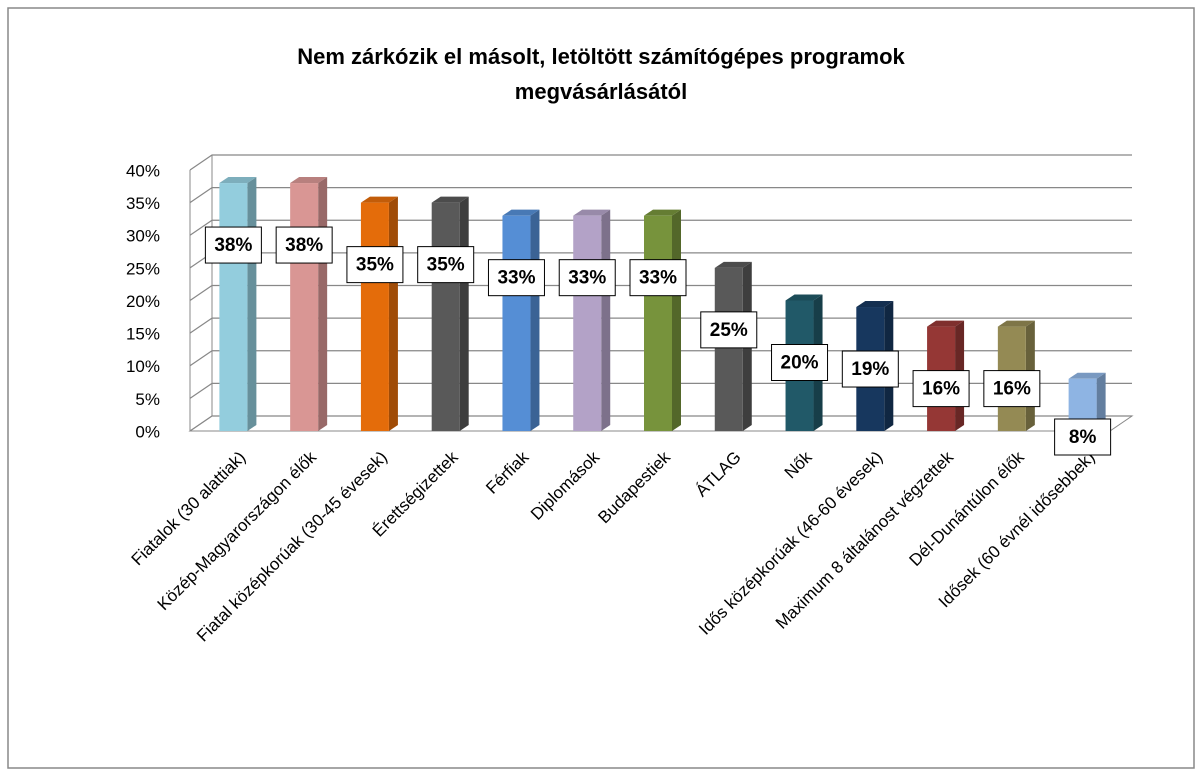 Image resolution: width=1202 pixels, height=776 pixels. I want to click on y-tick-label: 5%, so click(147, 399).